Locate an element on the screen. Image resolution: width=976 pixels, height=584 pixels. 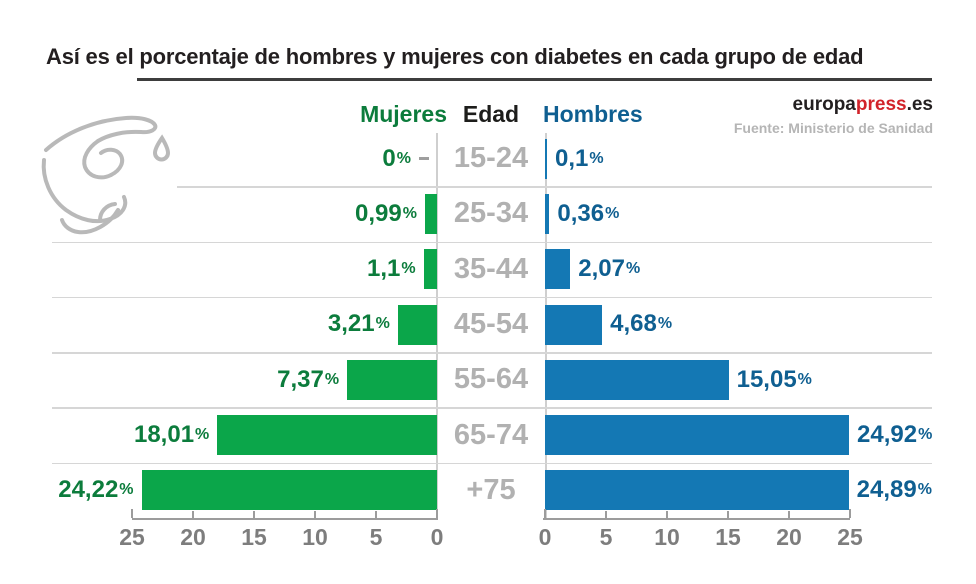
age-group-label: 25-34 is located at coordinates (491, 213).